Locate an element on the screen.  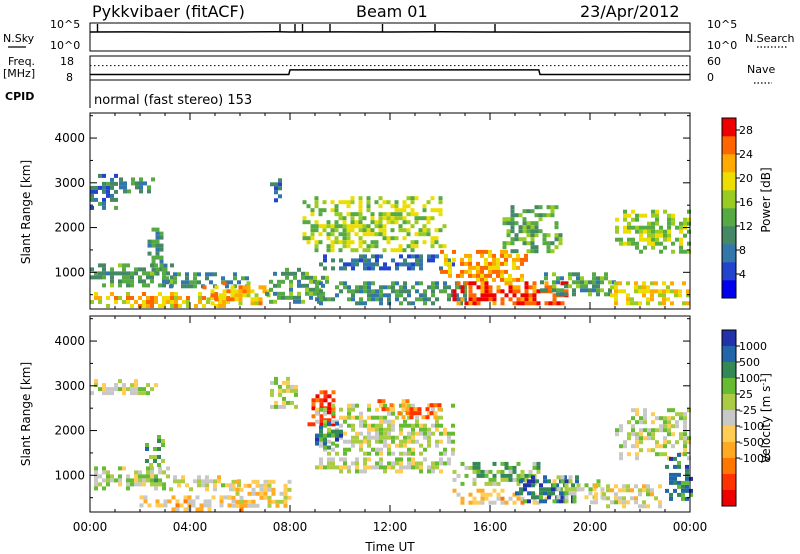
power-colorbar-tick-label: 20 is located at coordinates (746, 178).